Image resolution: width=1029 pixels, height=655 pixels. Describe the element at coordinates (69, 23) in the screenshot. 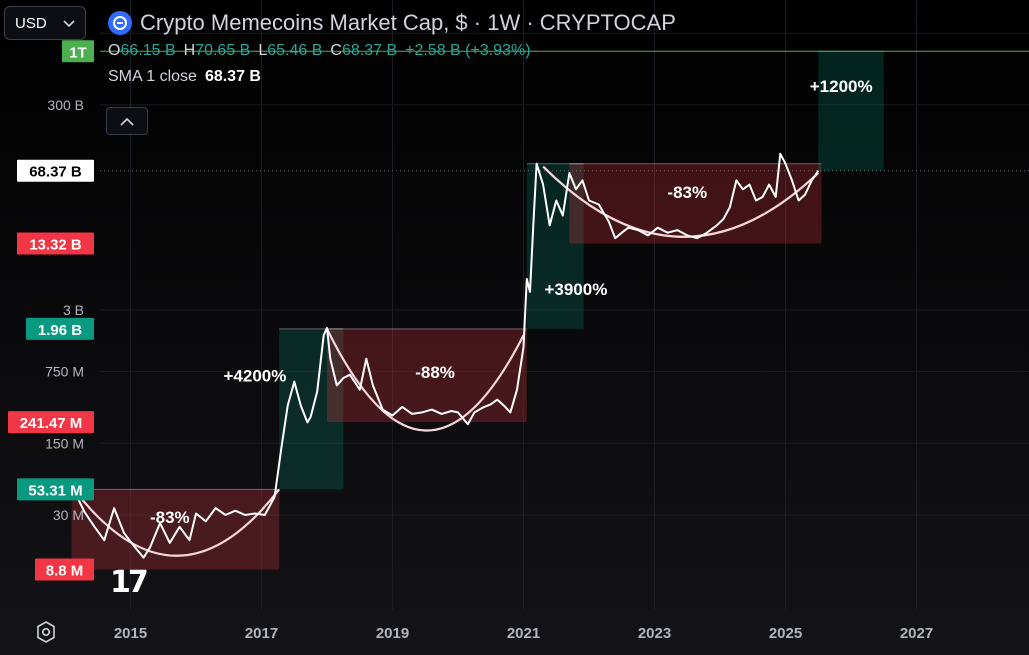

I see `chevron-down-icon` at that location.